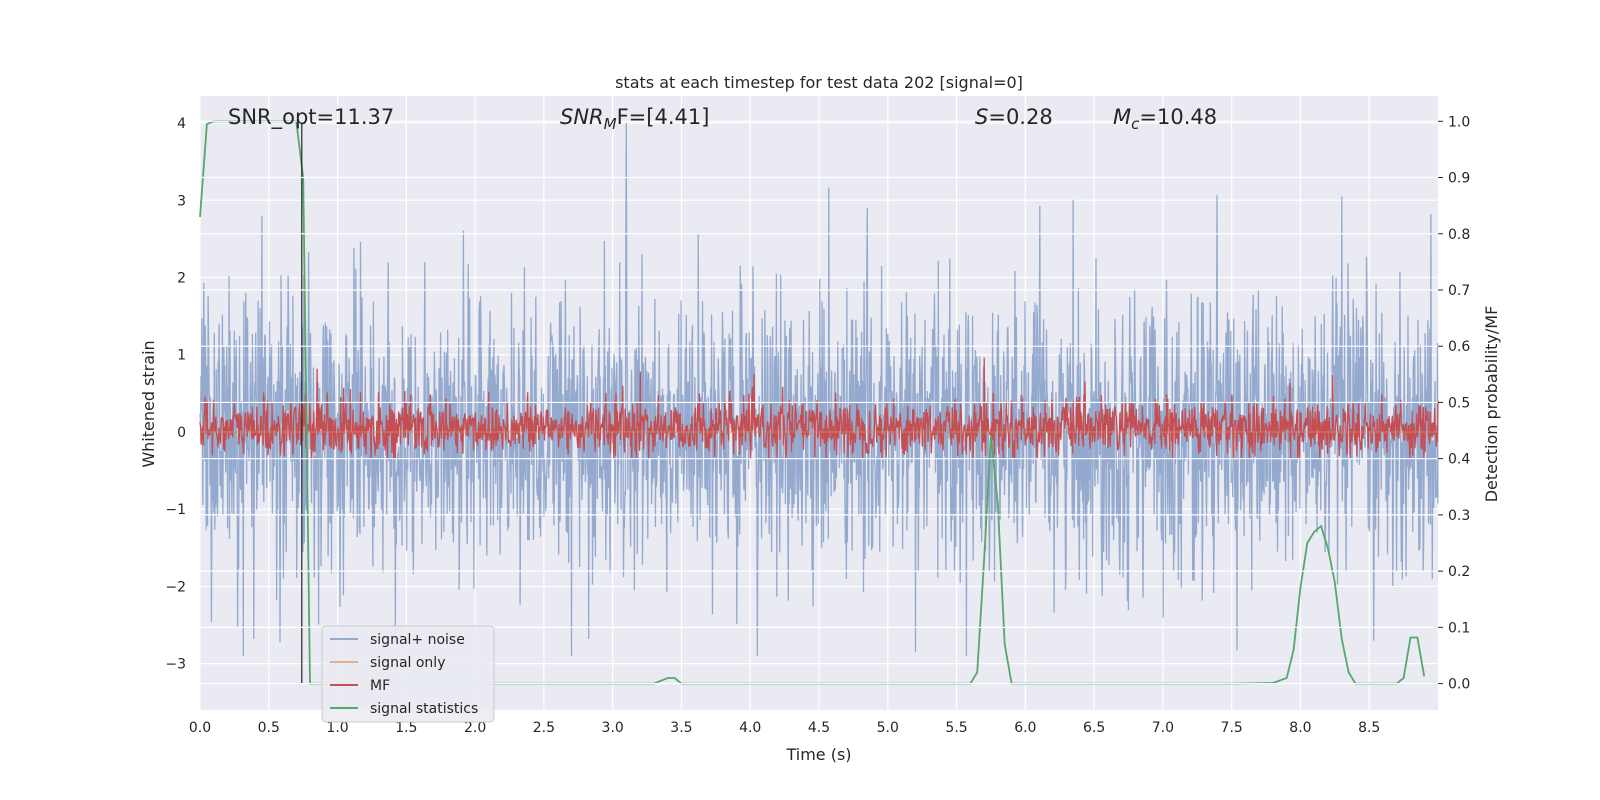  I want to click on x-tick-label: 6.5, so click(1094, 728).